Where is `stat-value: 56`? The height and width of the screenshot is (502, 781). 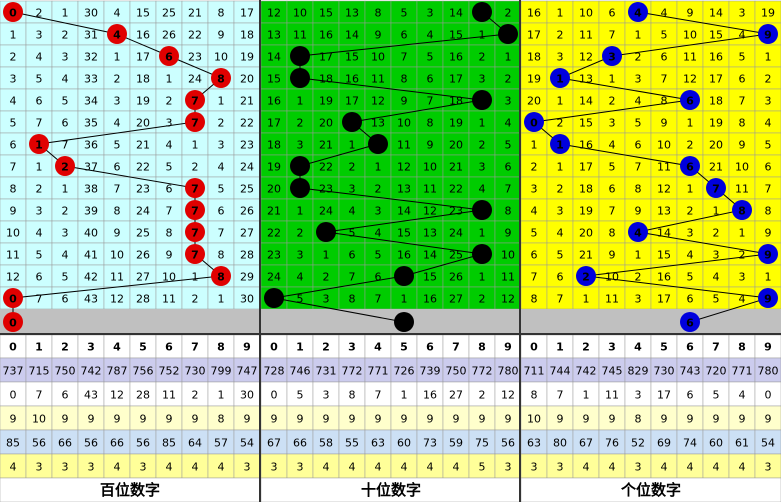 stat-value: 56 is located at coordinates (143, 443).